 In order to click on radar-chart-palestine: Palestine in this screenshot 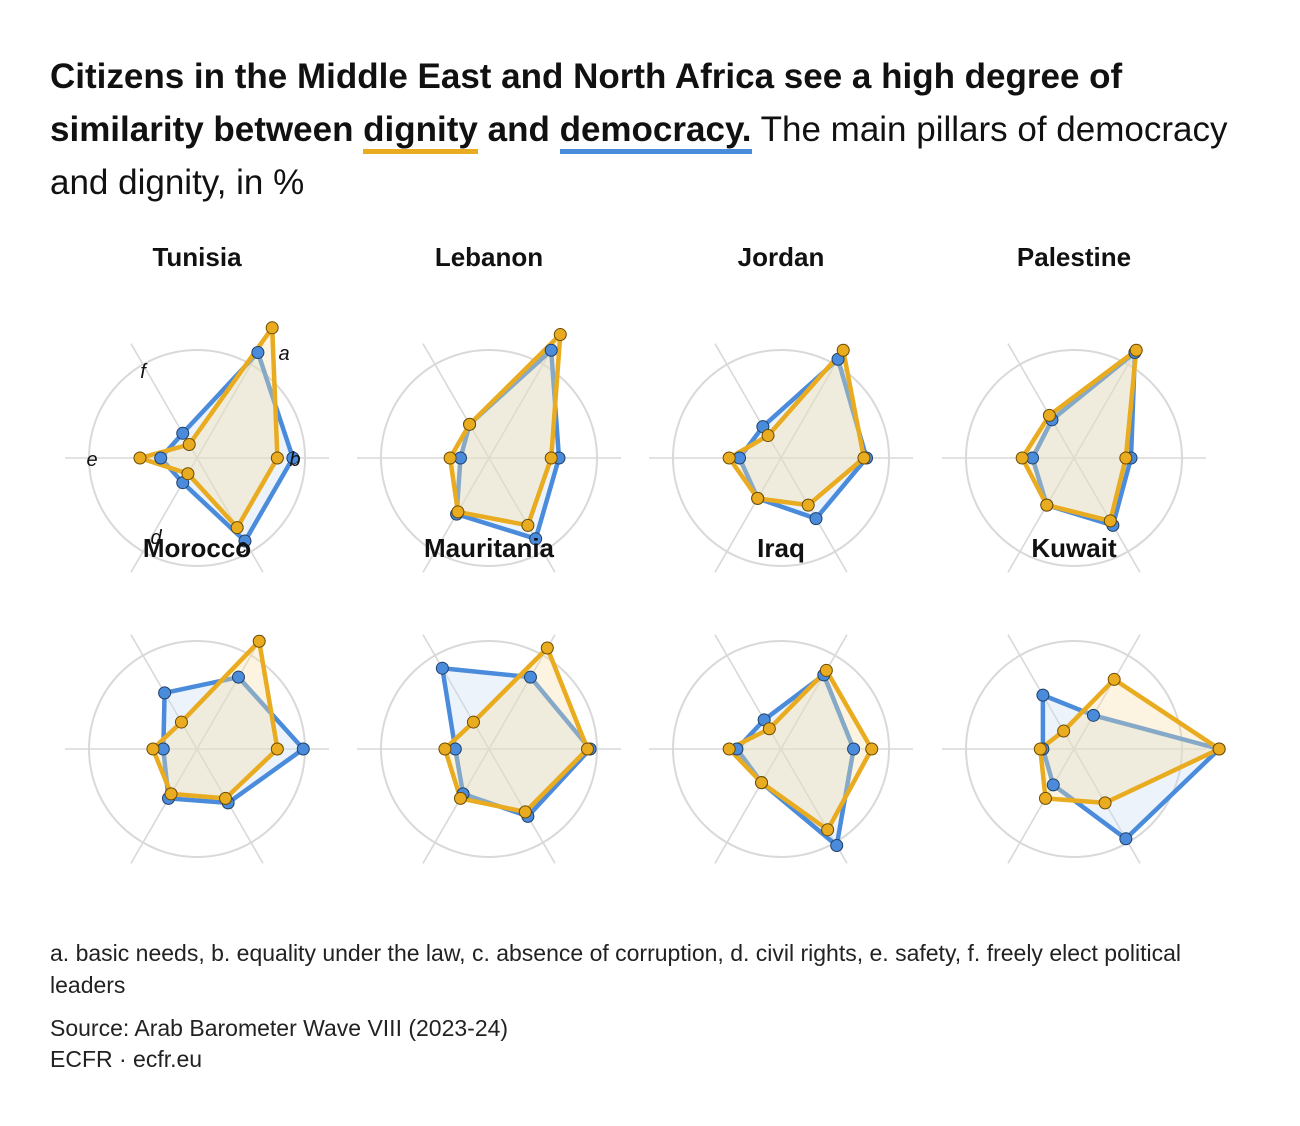, I will do `click(1074, 407)`.